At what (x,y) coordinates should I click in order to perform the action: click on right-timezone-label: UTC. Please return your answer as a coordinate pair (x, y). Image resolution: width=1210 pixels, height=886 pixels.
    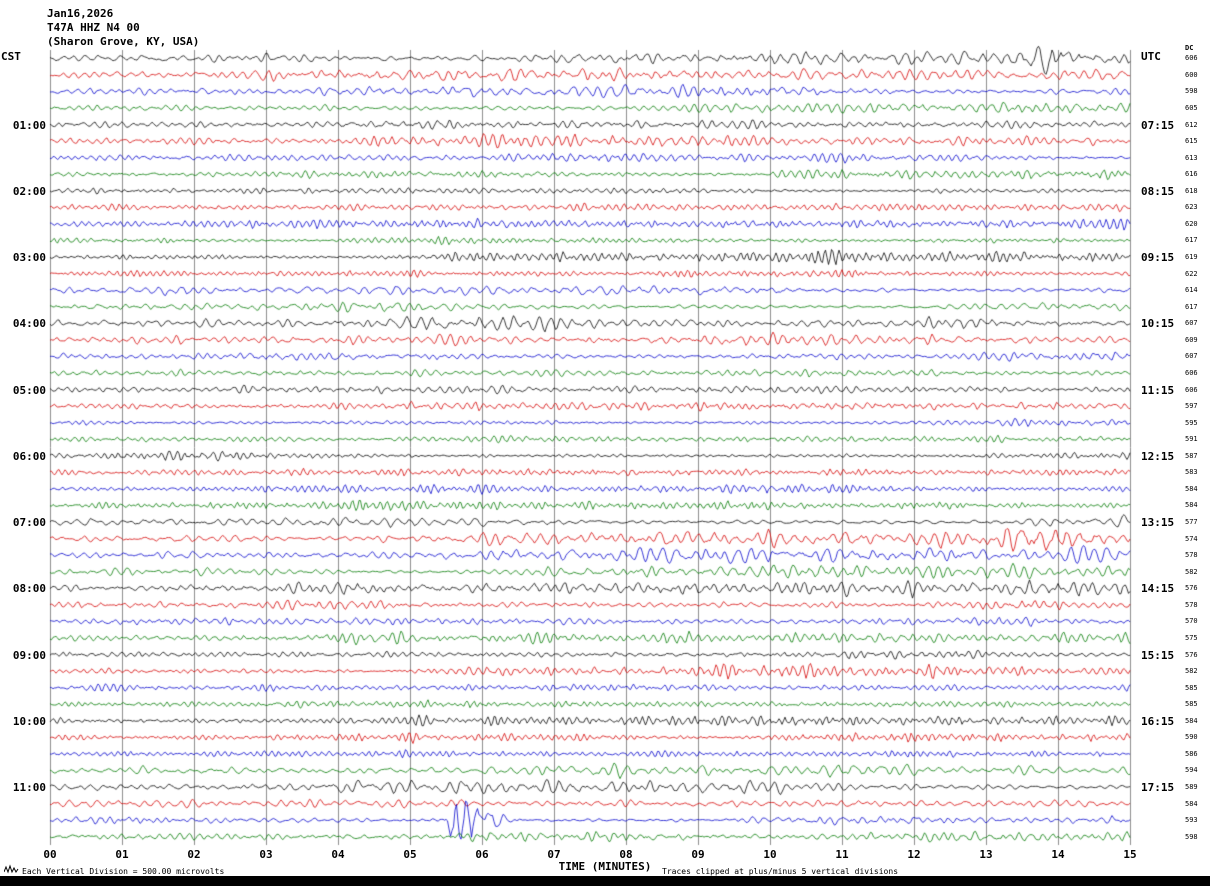
    Looking at the image, I should click on (1151, 56).